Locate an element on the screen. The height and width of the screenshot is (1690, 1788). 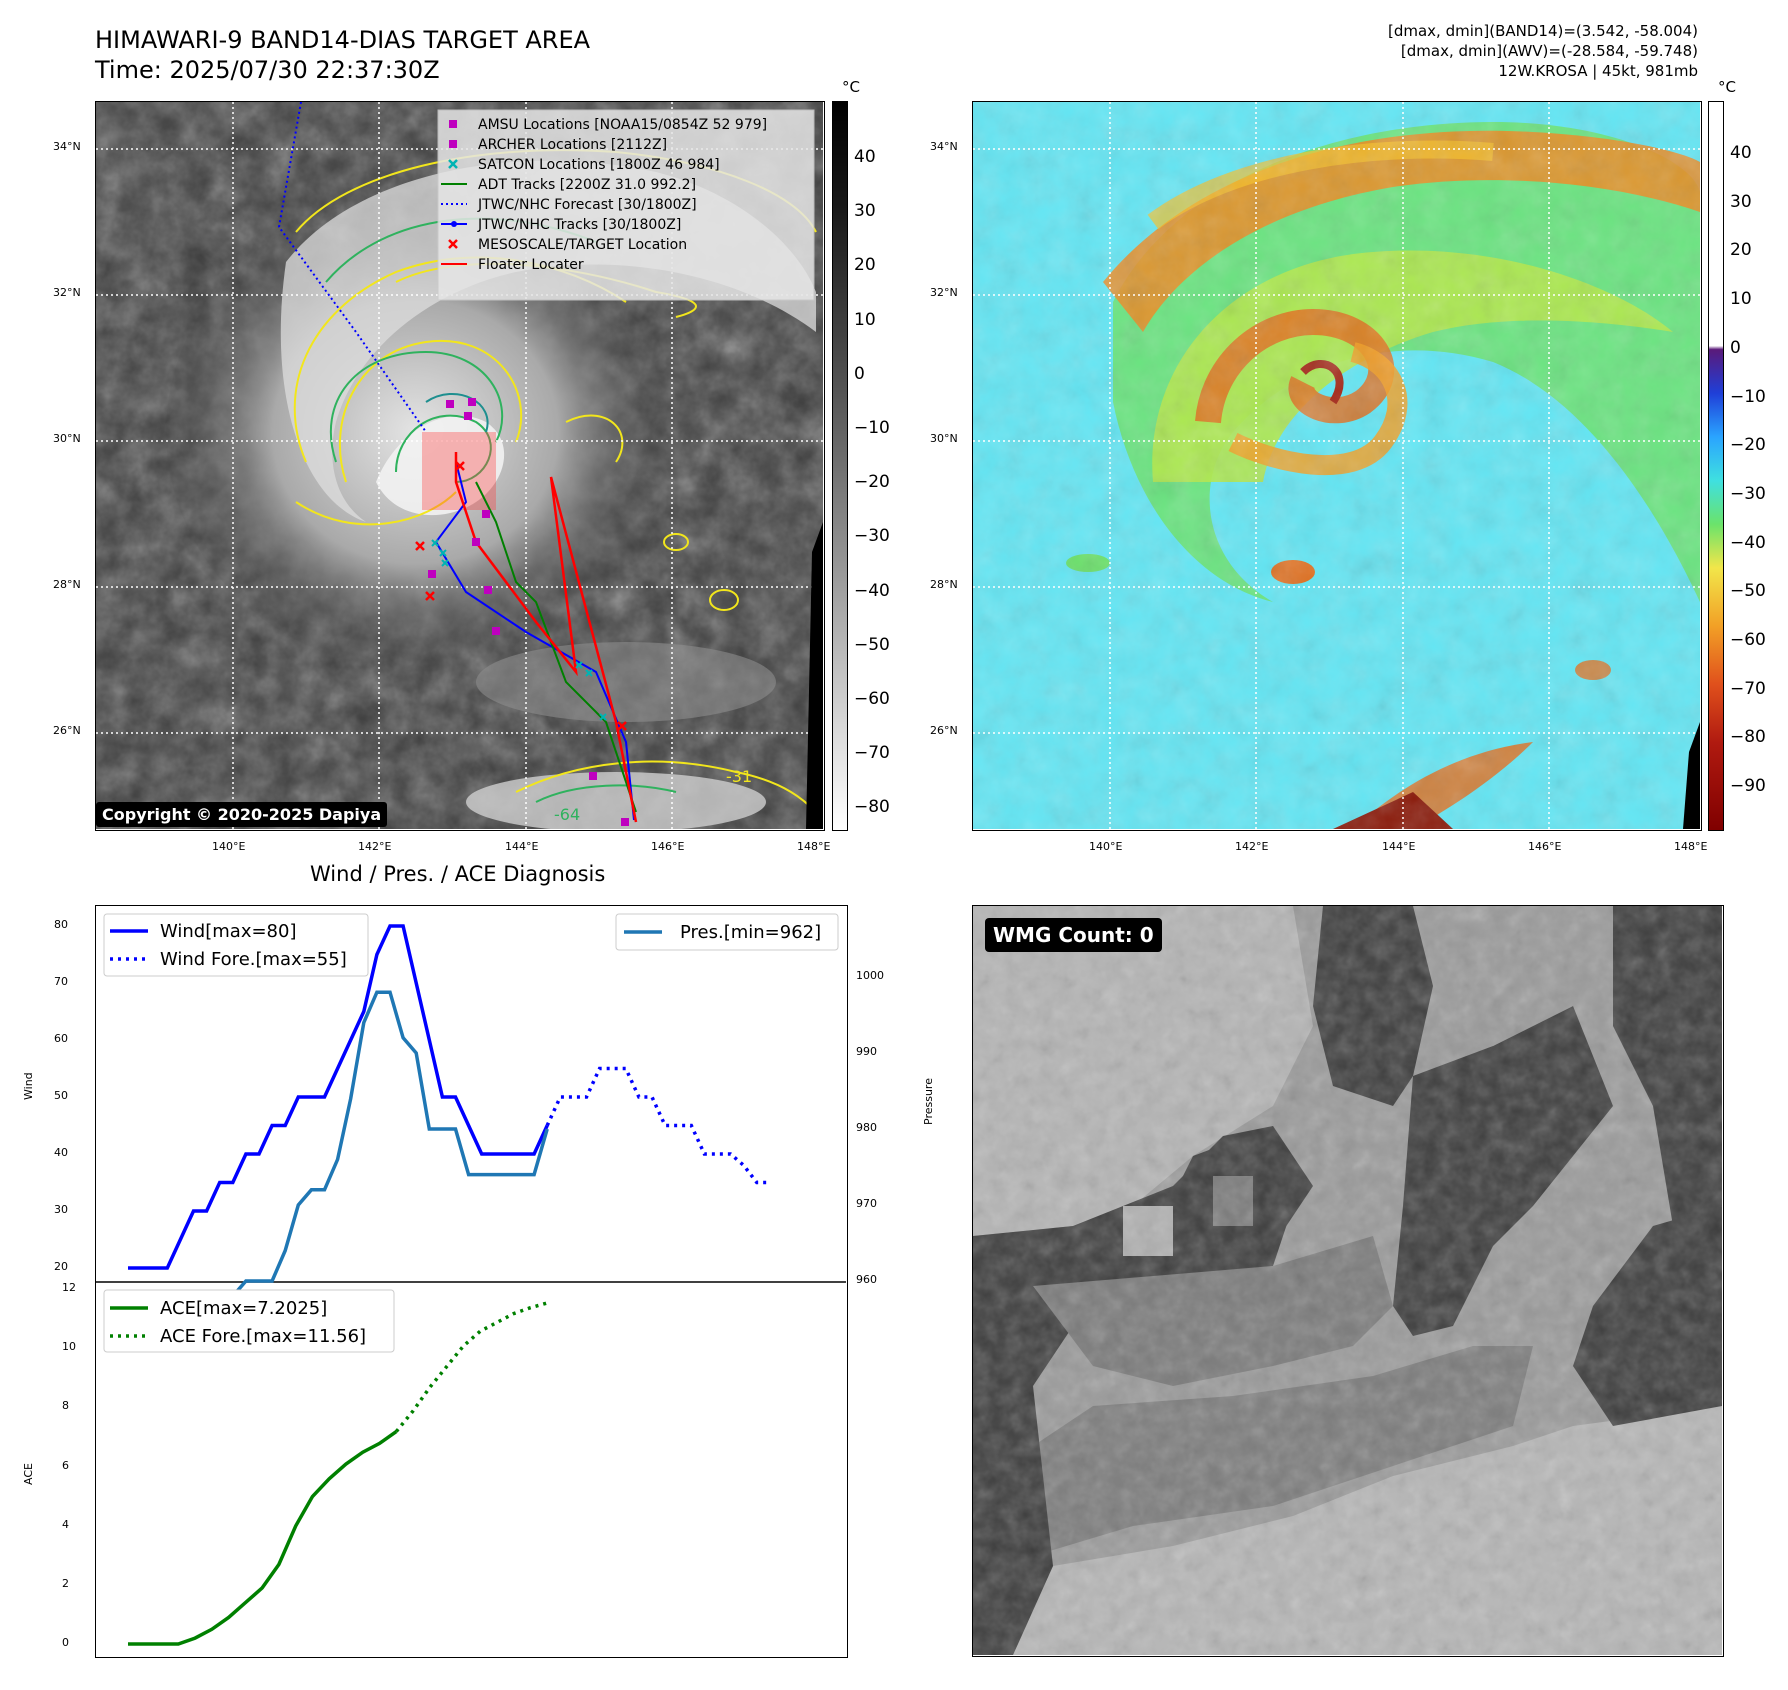
mesoscale-markers is located at coordinates (521, 596).